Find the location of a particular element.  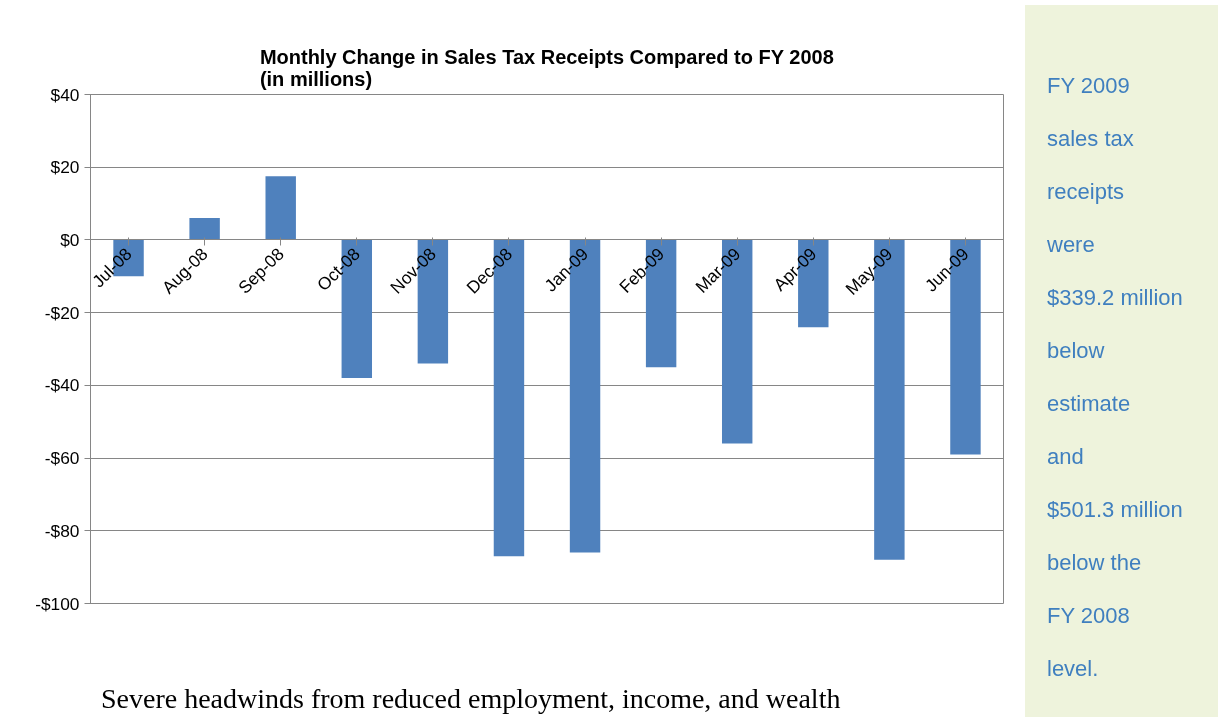

y-tick-label: -$20 is located at coordinates (62, 312).